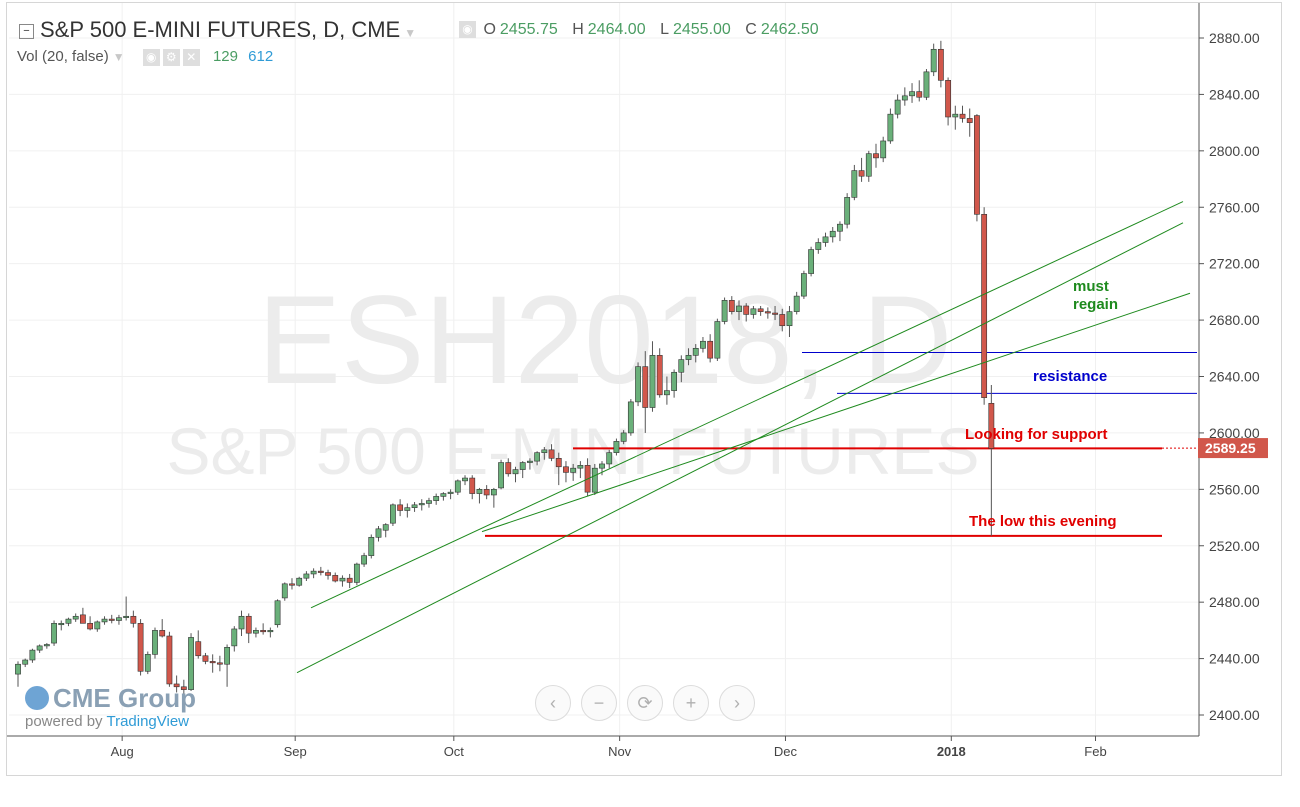 This screenshot has height=807, width=1300. What do you see at coordinates (599, 703) in the screenshot?
I see `zoom-out-button: −` at bounding box center [599, 703].